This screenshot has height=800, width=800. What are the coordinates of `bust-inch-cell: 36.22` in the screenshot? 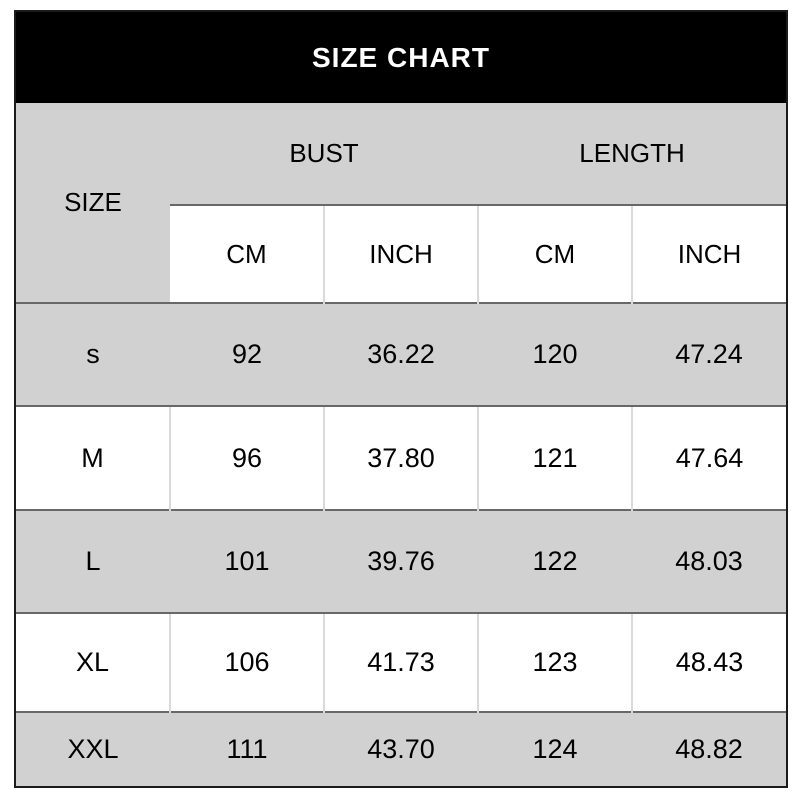 It's located at (401, 354).